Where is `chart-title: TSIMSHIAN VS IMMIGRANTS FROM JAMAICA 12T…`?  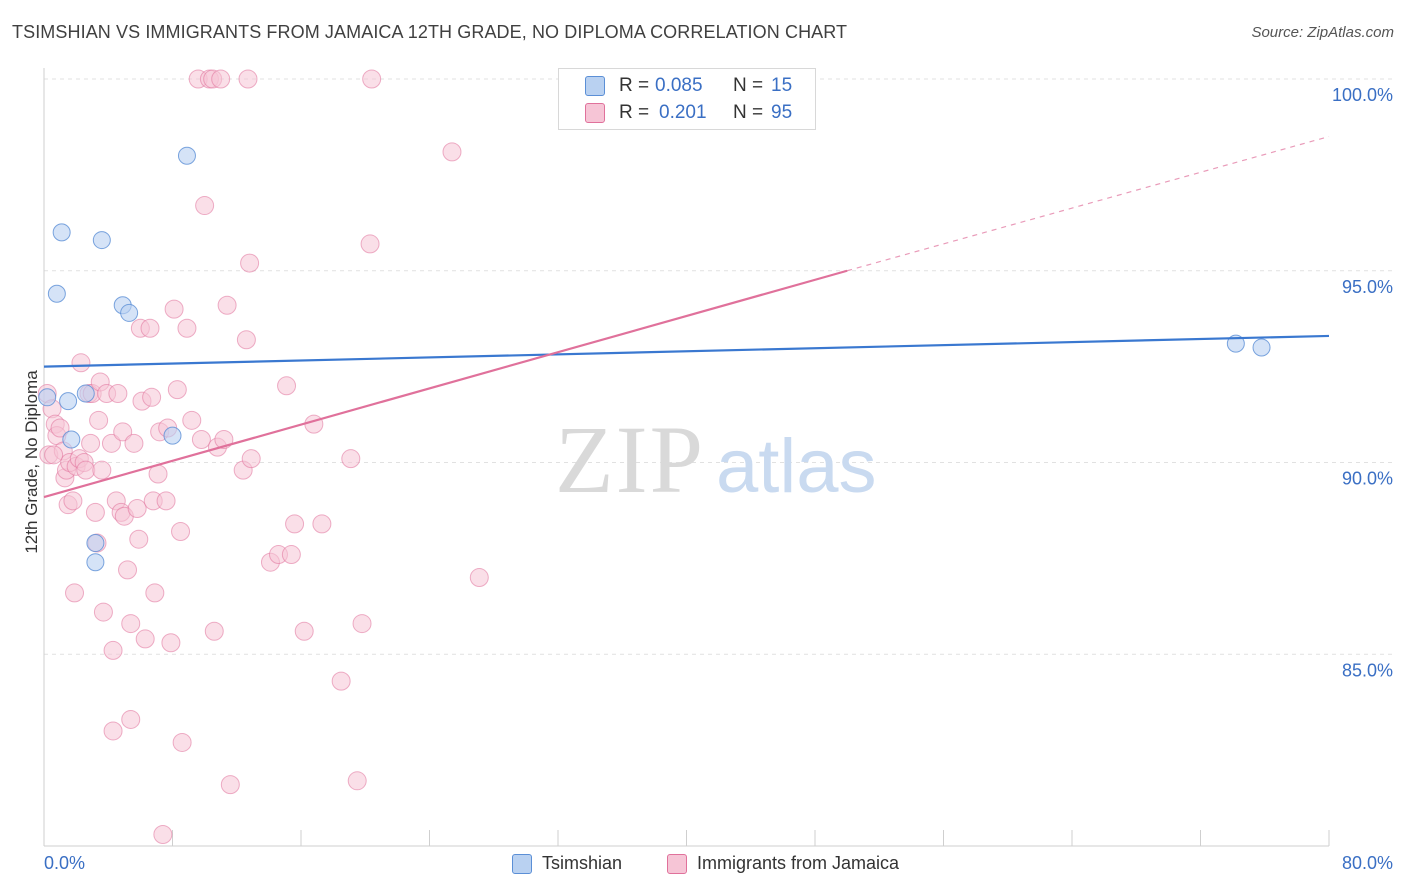 chart-title: TSIMSHIAN VS IMMIGRANTS FROM JAMAICA 12T… is located at coordinates (430, 32).